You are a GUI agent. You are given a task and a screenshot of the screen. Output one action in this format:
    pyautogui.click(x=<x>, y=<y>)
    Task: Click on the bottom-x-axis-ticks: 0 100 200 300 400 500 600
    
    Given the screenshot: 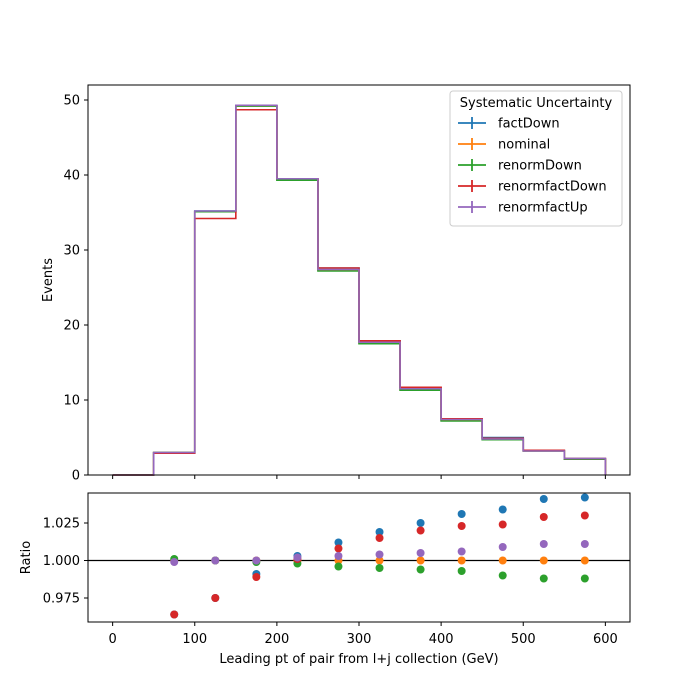 What is the action you would take?
    pyautogui.click(x=363, y=634)
    